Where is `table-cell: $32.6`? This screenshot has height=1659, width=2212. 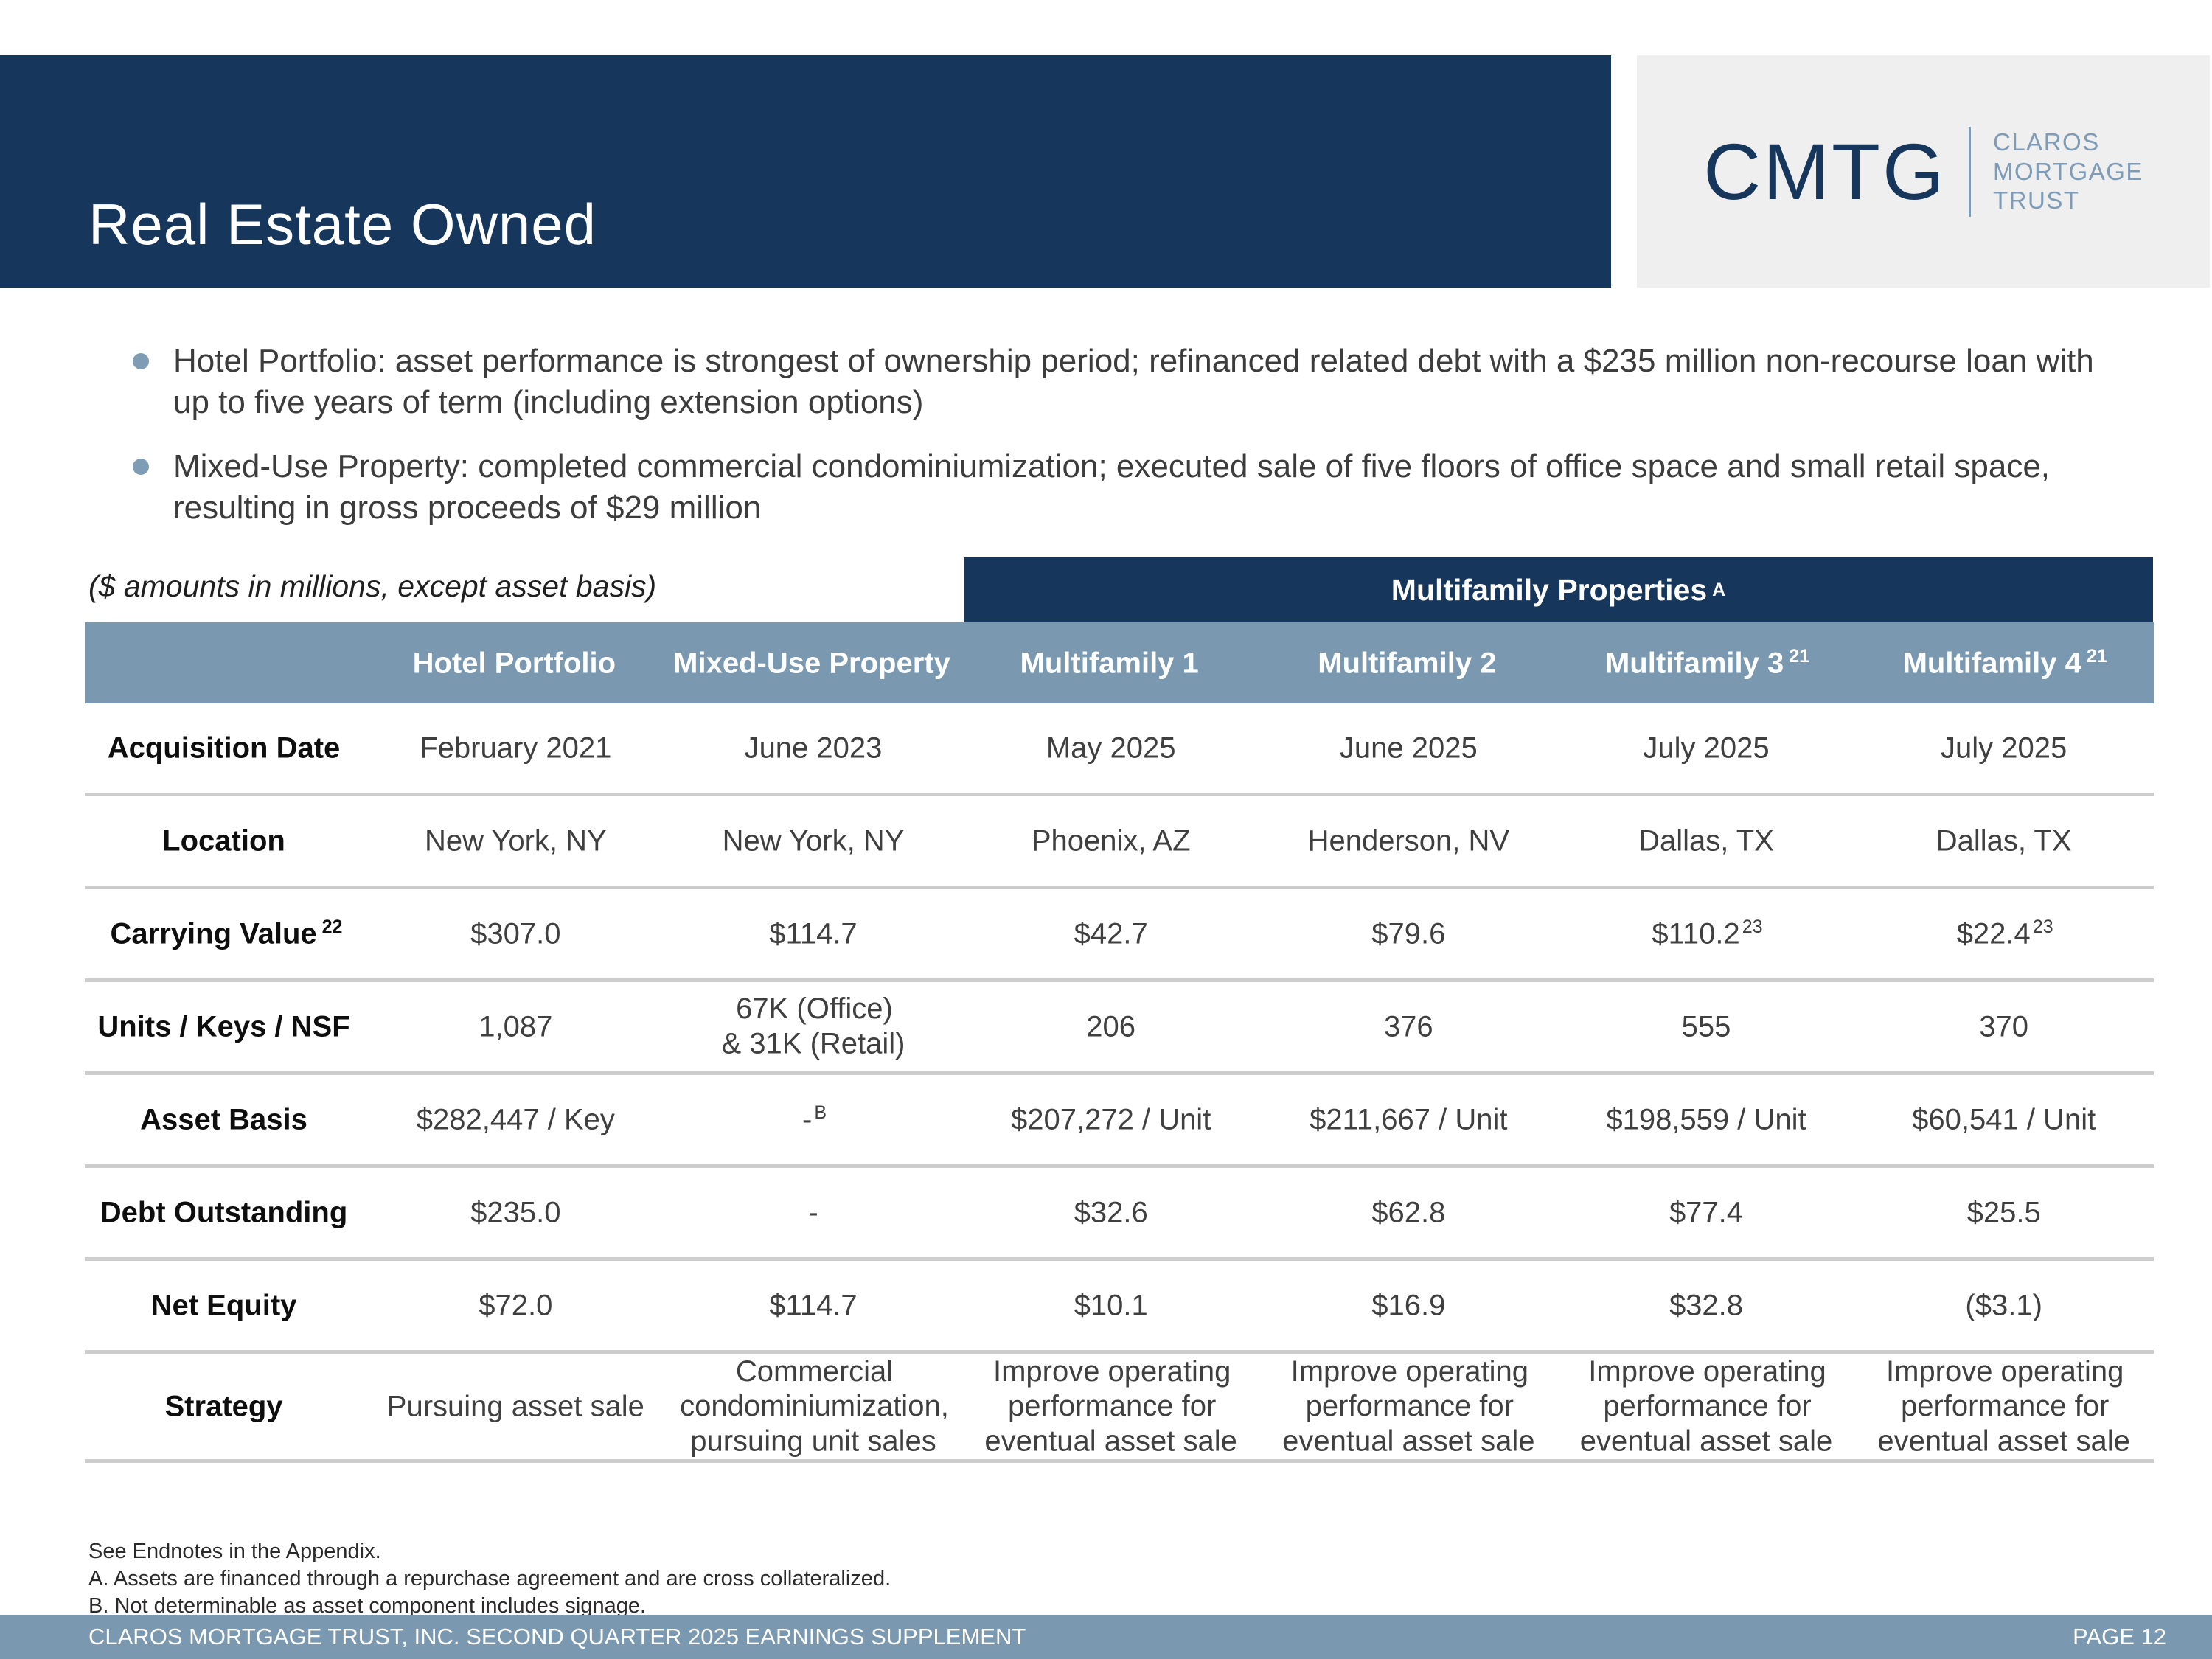 table-cell: $32.6 is located at coordinates (1111, 1212).